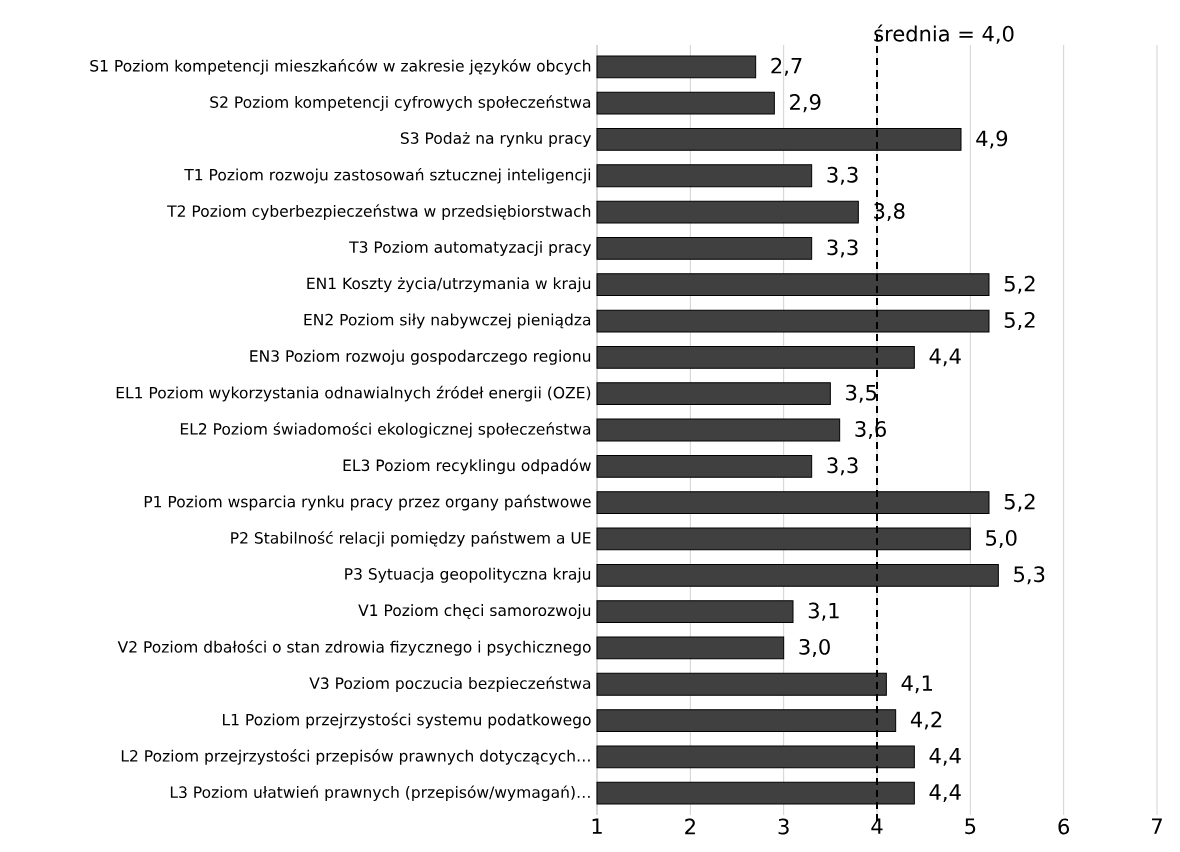  Describe the element at coordinates (926, 720) in the screenshot. I see `data-label: 4,2` at that location.